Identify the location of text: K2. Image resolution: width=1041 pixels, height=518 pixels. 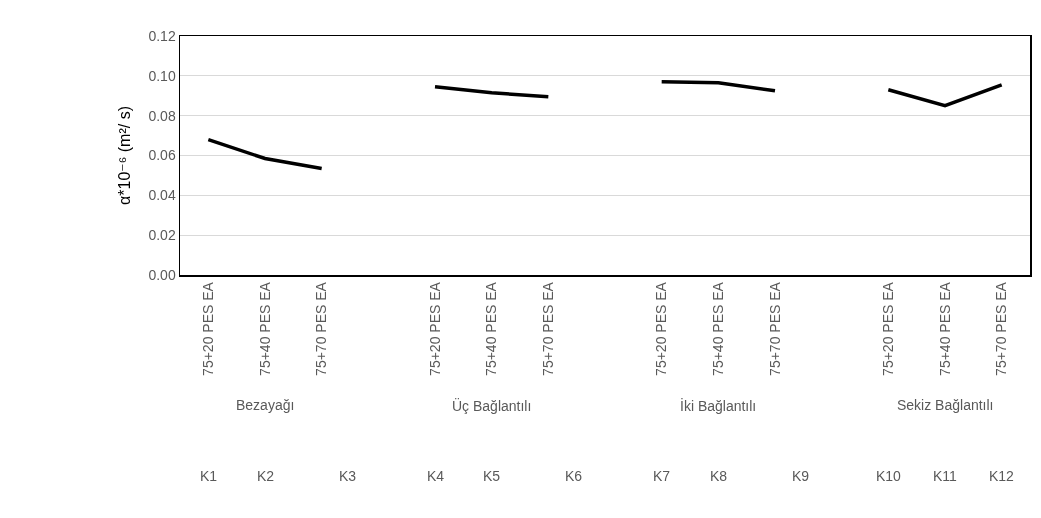
(266, 476).